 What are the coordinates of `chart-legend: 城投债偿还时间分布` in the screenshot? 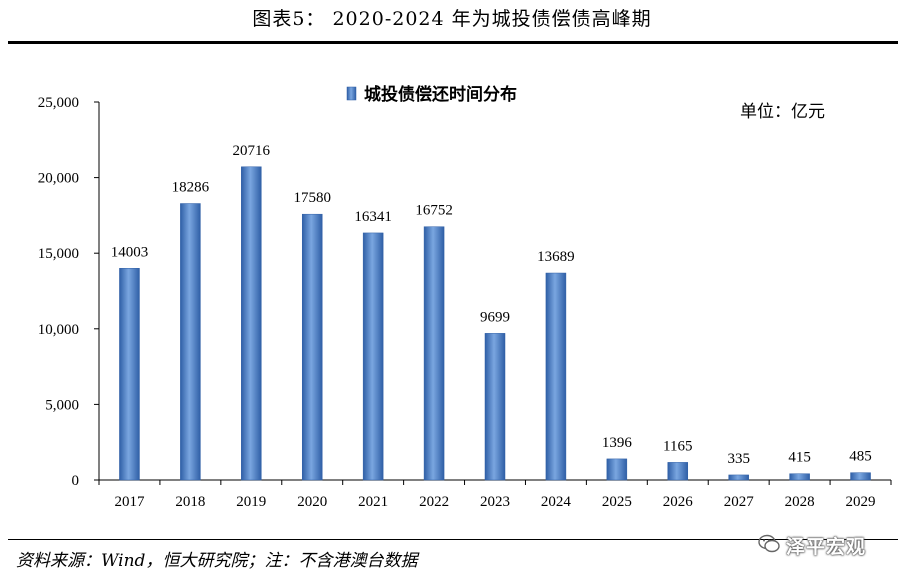 It's located at (431, 94).